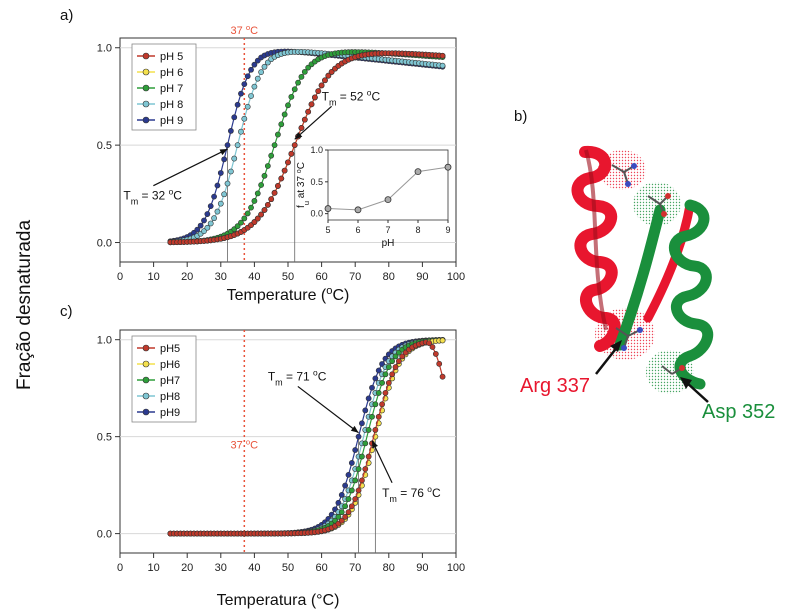 This screenshot has width=794, height=610. I want to click on legend-entry: pH7, so click(170, 381).